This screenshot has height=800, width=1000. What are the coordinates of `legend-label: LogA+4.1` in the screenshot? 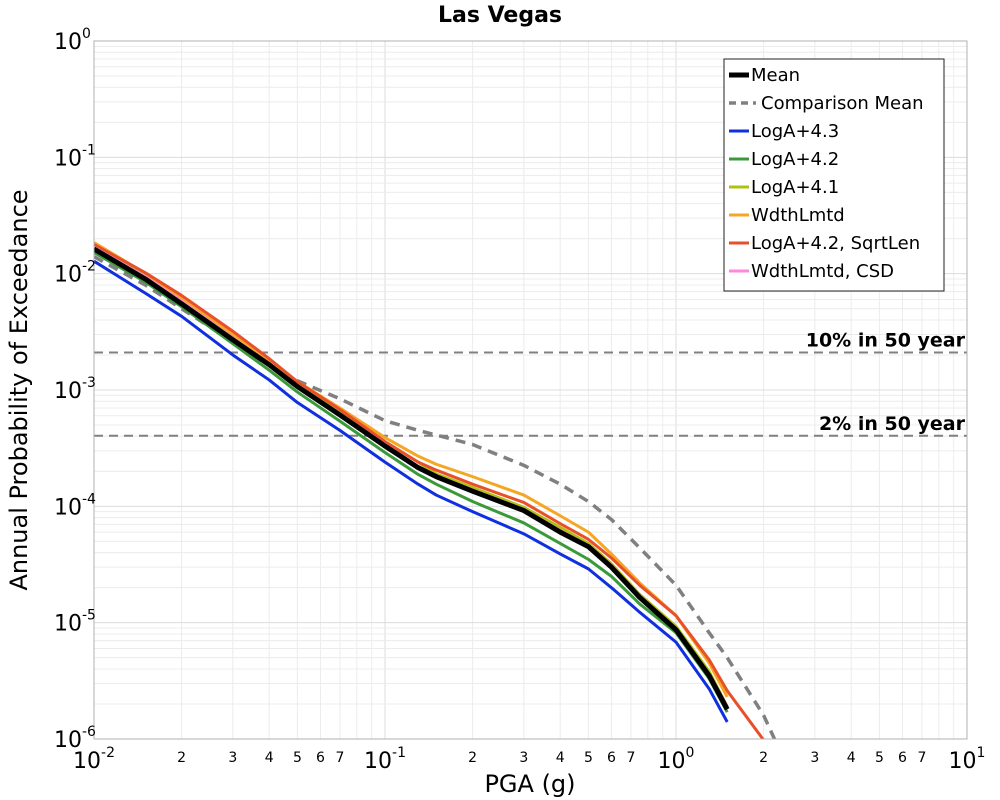 It's located at (795, 187).